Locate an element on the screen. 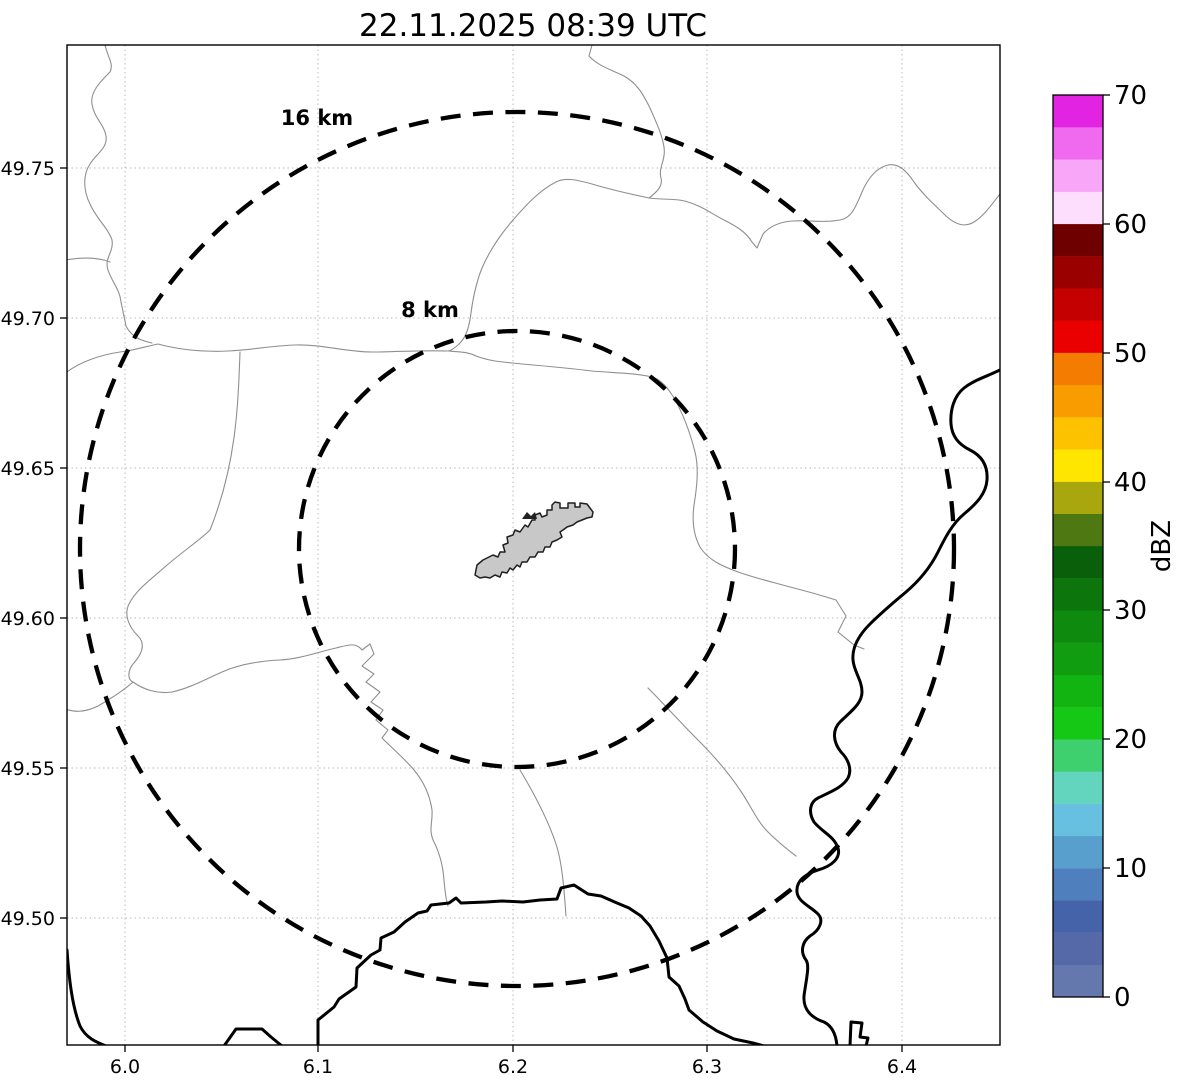 The image size is (1188, 1084). figure-title: 22.11.2025 08:39 UTC is located at coordinates (533, 26).